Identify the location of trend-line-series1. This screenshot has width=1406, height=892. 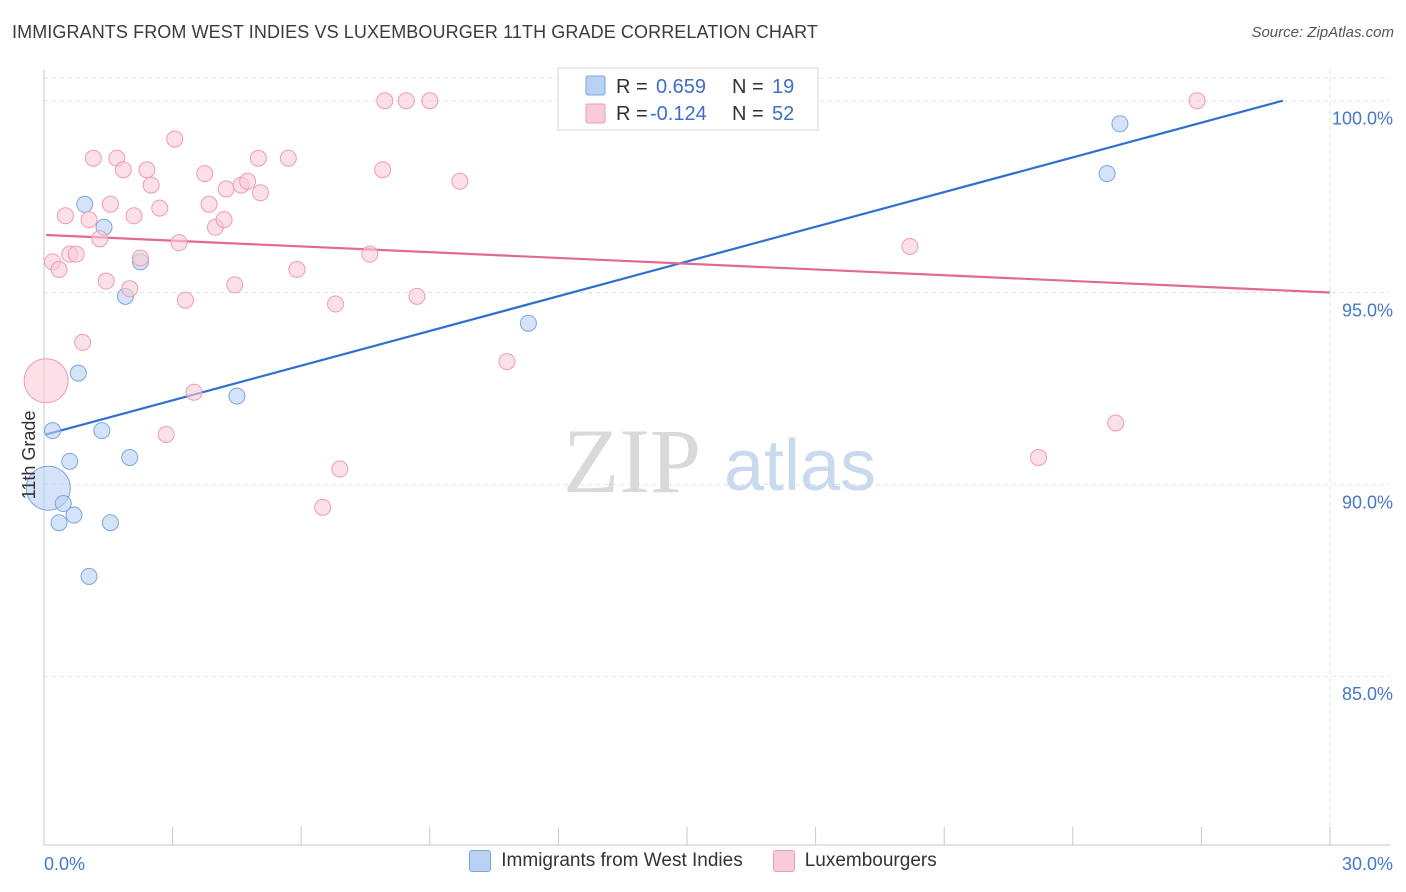
(688, 263).